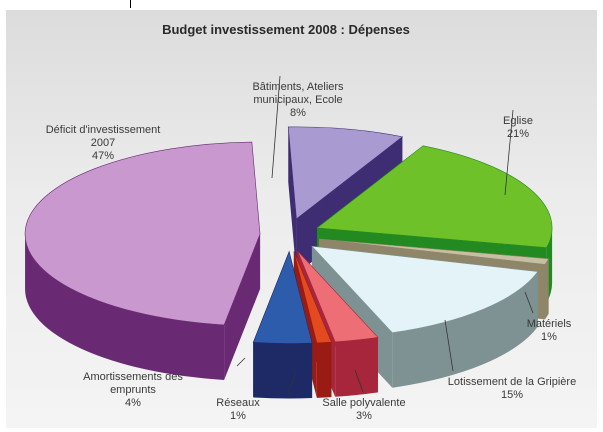  What do you see at coordinates (512, 382) in the screenshot?
I see `slice-label-line: Lotissement de la Gripière` at bounding box center [512, 382].